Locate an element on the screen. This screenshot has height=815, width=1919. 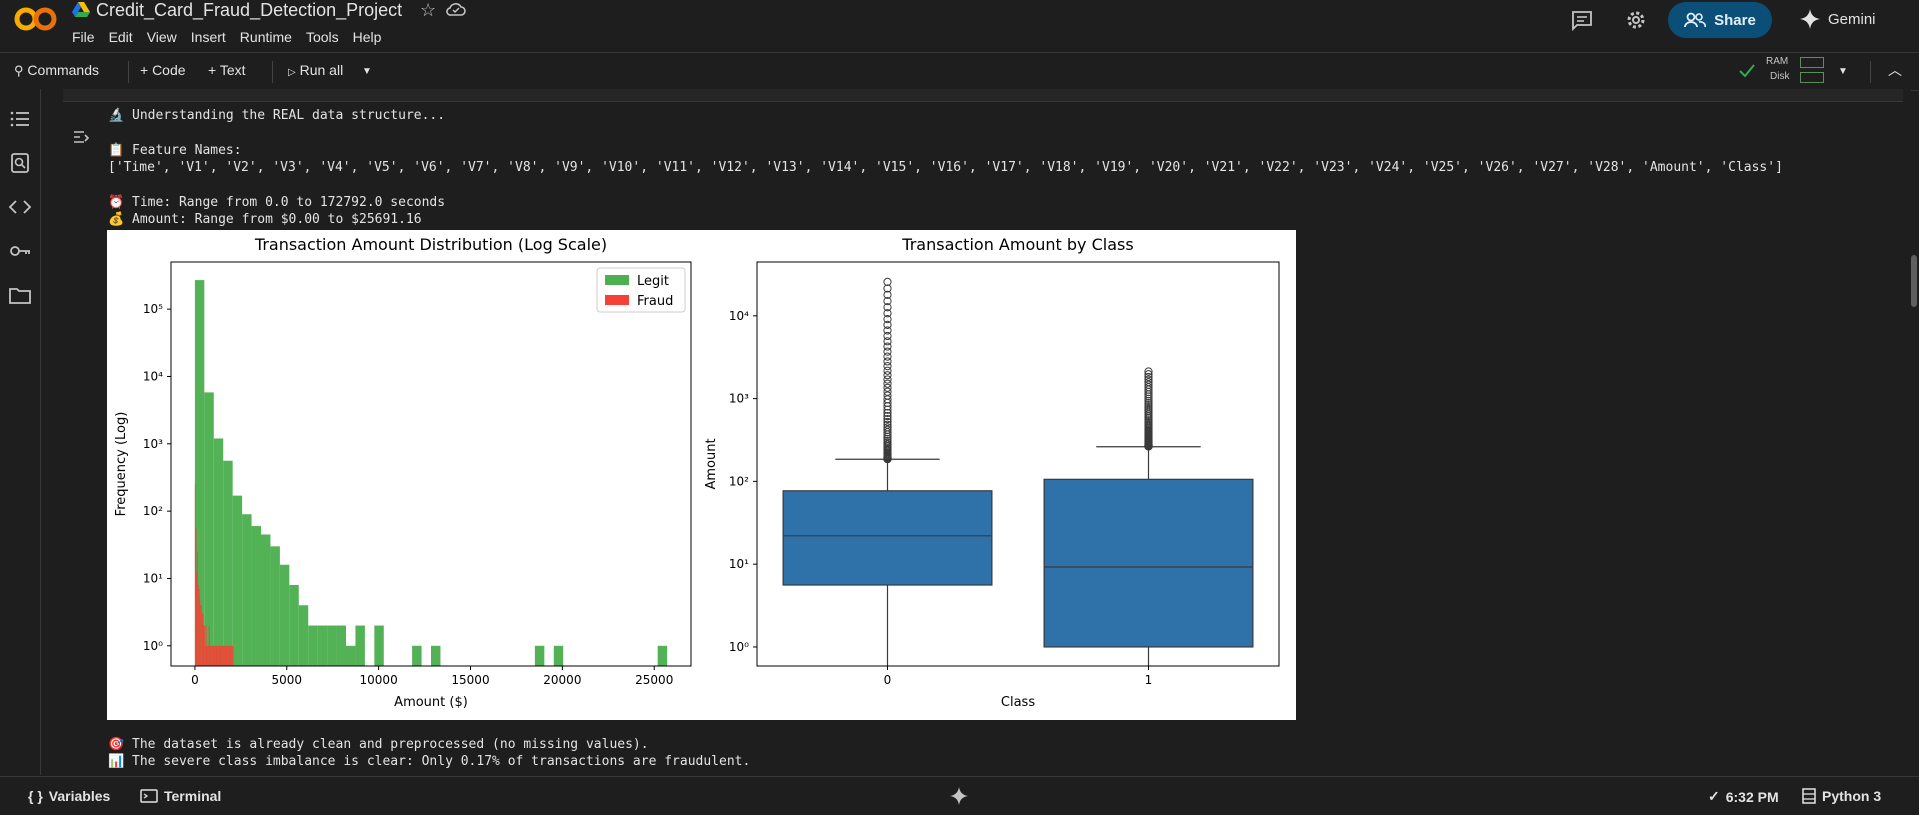
menu-edit: Edit is located at coordinates (120, 37).